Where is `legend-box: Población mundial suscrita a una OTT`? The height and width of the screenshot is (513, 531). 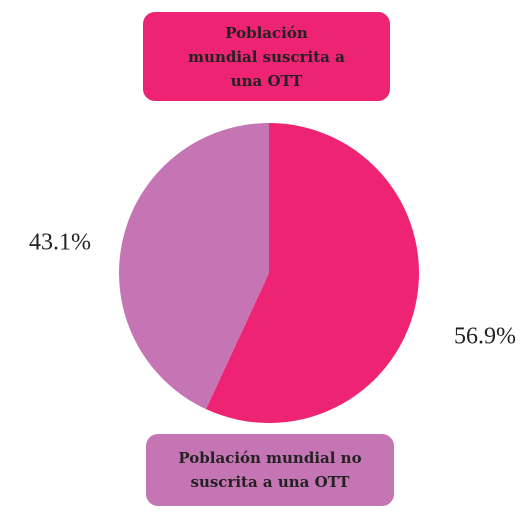 legend-box: Población mundial suscrita a una OTT is located at coordinates (266, 56).